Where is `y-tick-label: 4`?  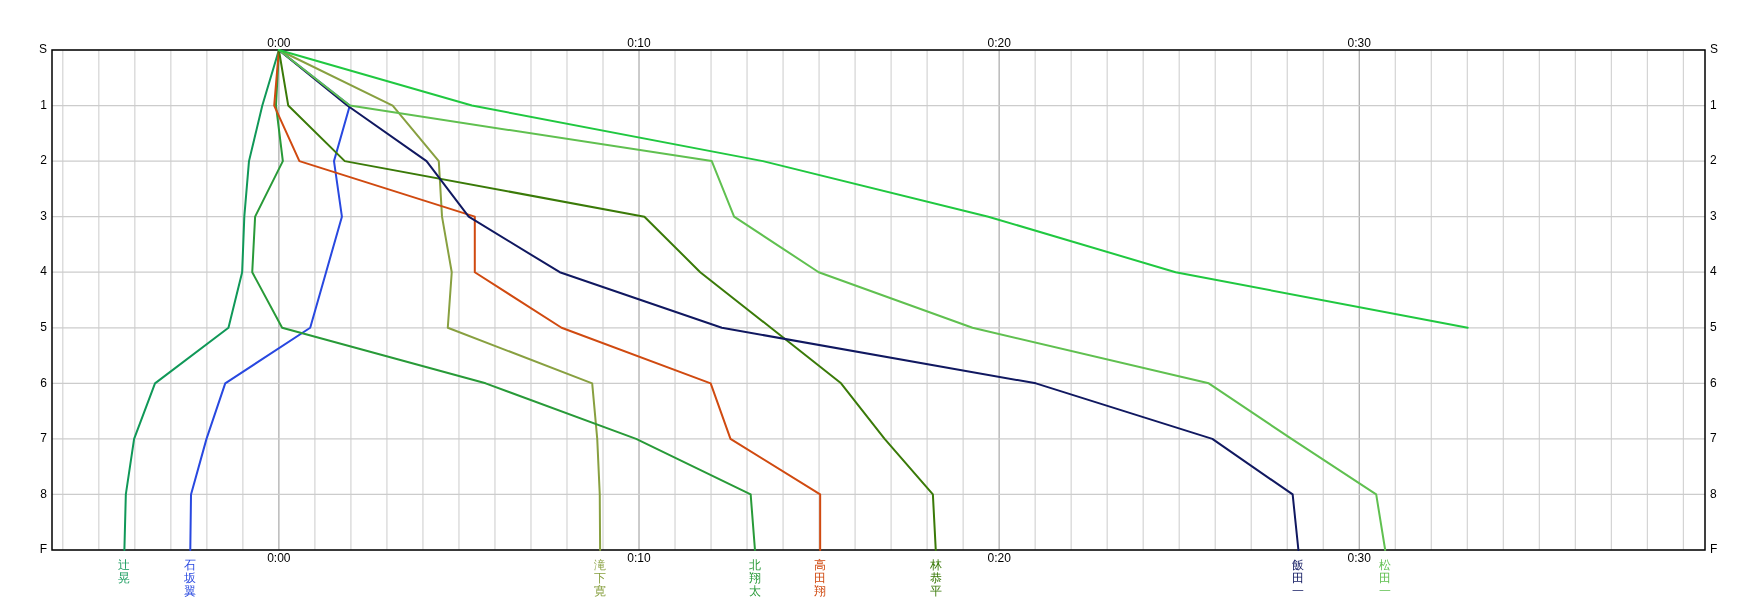 y-tick-label: 4 is located at coordinates (44, 271).